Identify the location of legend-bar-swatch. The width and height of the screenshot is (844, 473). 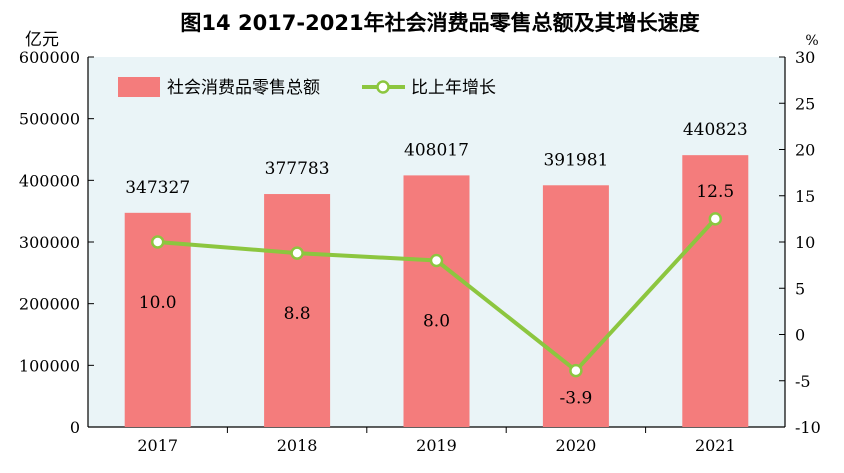
(139, 87).